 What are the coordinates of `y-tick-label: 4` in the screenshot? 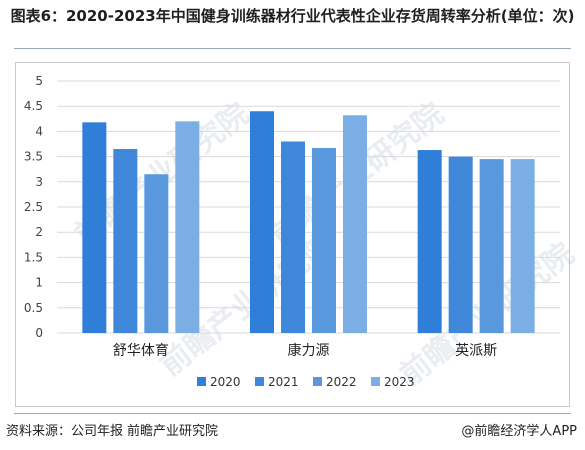 It's located at (39, 131).